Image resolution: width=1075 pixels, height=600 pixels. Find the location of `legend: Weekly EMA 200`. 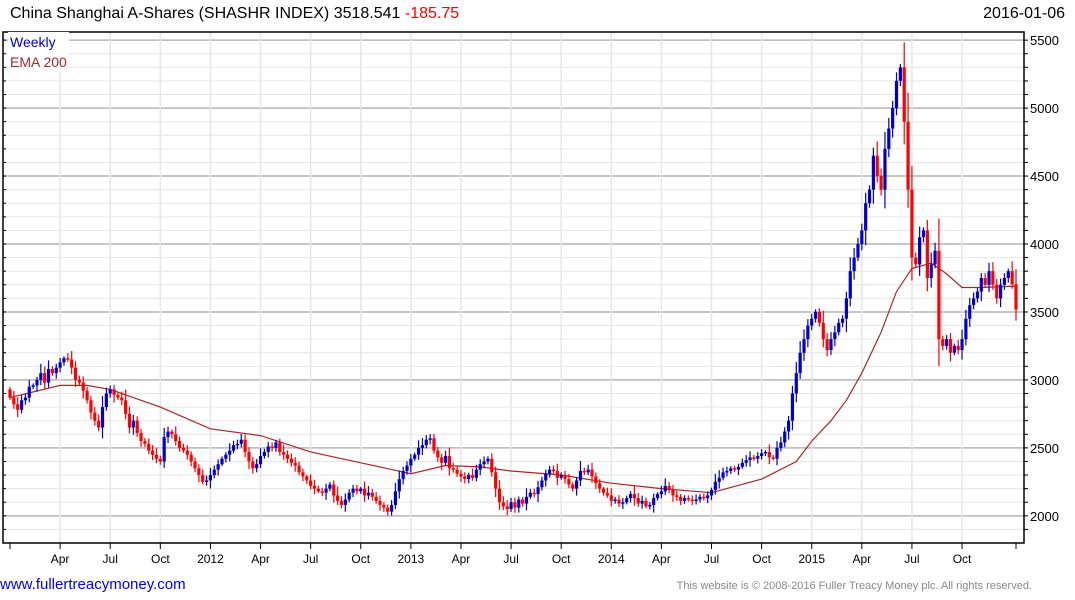

legend: Weekly EMA 200 is located at coordinates (38, 52).